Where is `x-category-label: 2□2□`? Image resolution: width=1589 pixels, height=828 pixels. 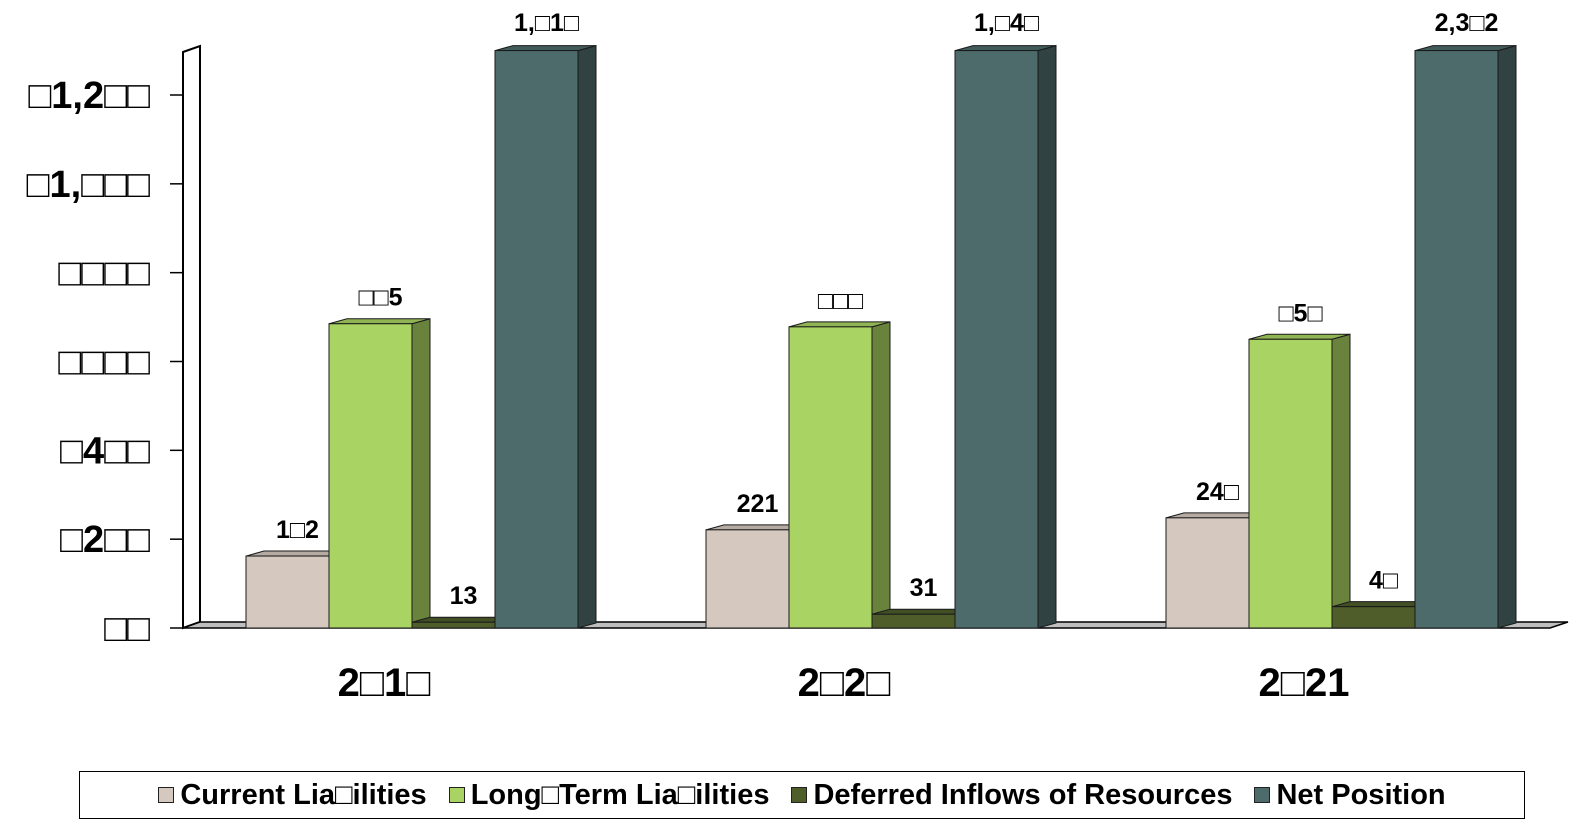 x-category-label: 2□2□ is located at coordinates (844, 683).